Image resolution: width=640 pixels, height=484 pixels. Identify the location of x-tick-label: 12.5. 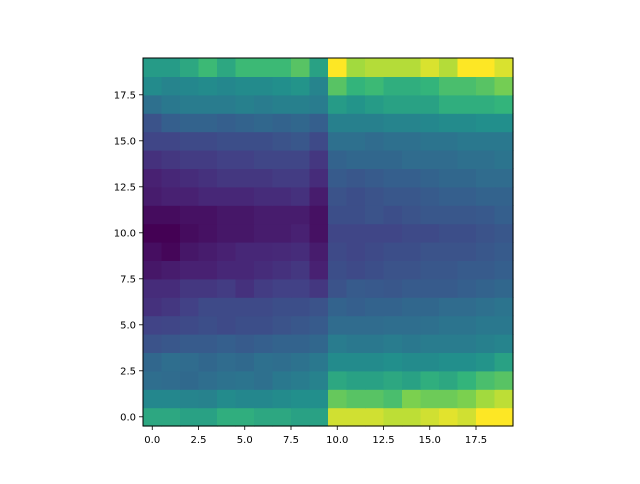
(383, 440).